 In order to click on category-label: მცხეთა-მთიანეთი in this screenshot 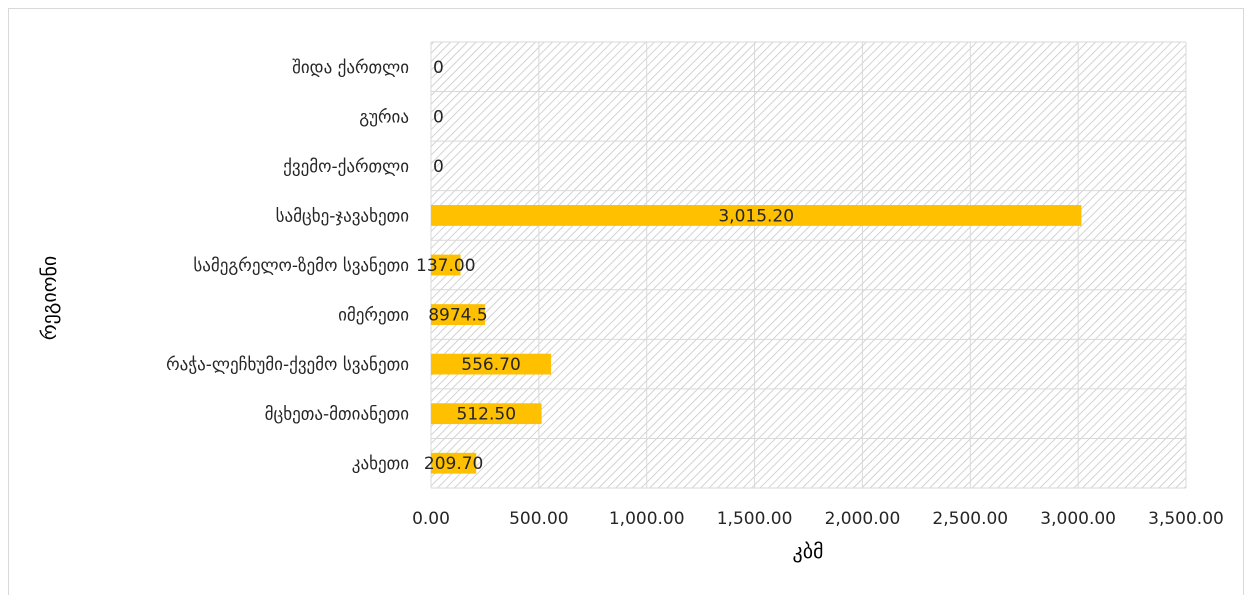, I will do `click(337, 415)`.